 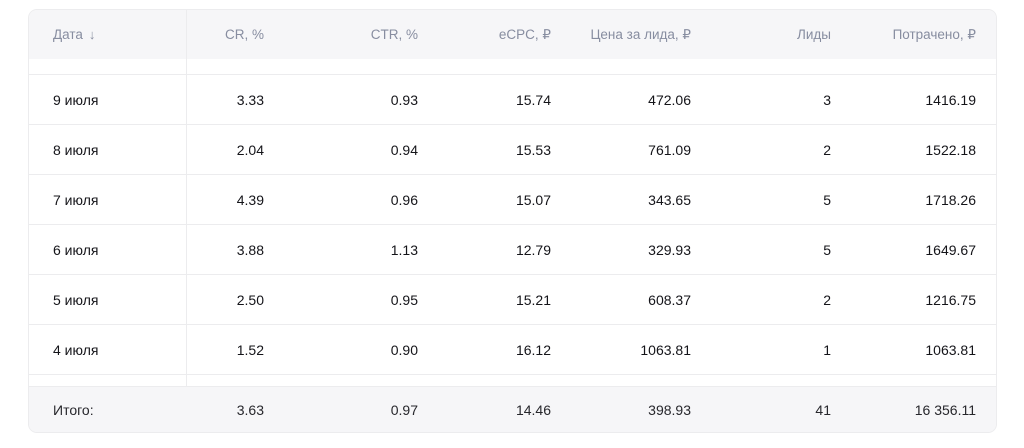 What do you see at coordinates (669, 249) in the screenshot?
I see `cell-cpl: 329.93` at bounding box center [669, 249].